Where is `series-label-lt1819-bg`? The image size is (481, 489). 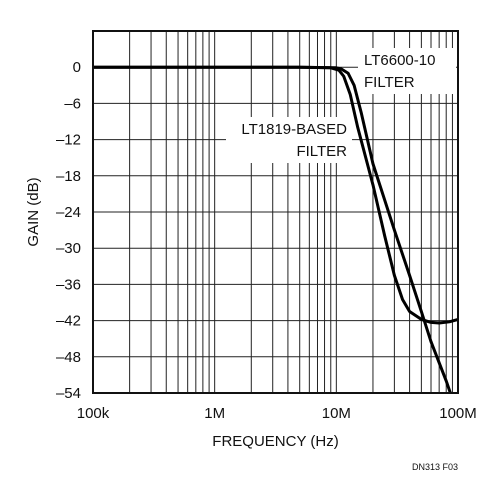 series-label-lt1819-bg is located at coordinates (289, 140).